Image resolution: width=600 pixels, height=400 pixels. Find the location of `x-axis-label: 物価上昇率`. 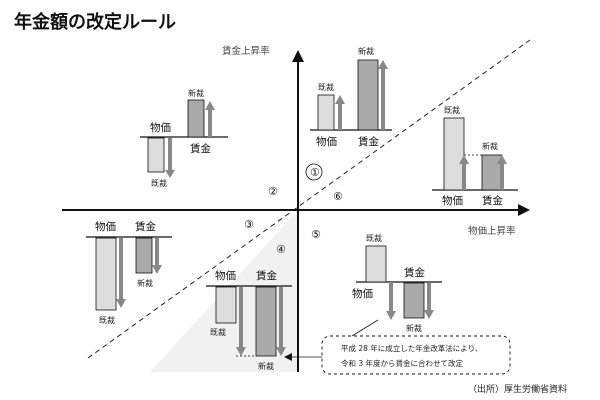

x-axis-label: 物価上昇率 is located at coordinates (492, 231).